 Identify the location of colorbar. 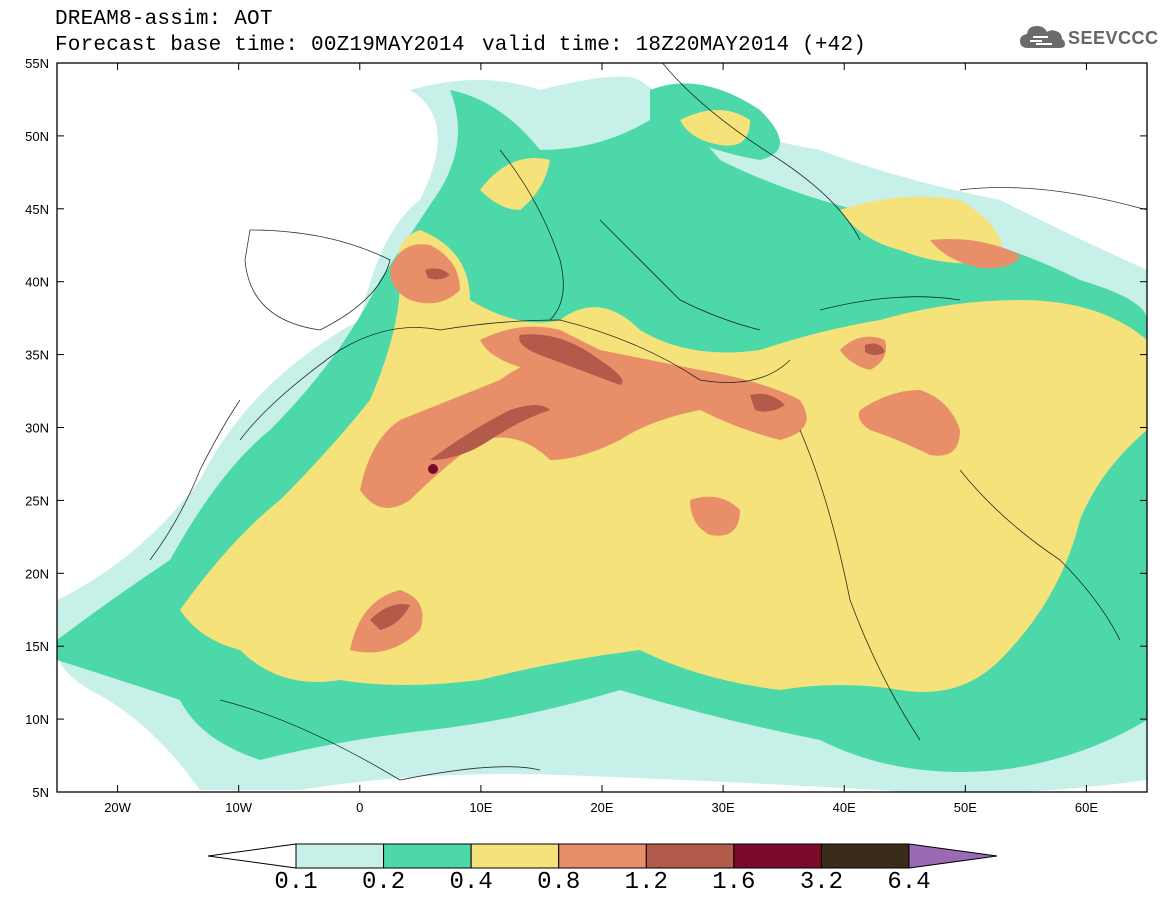
(602, 856).